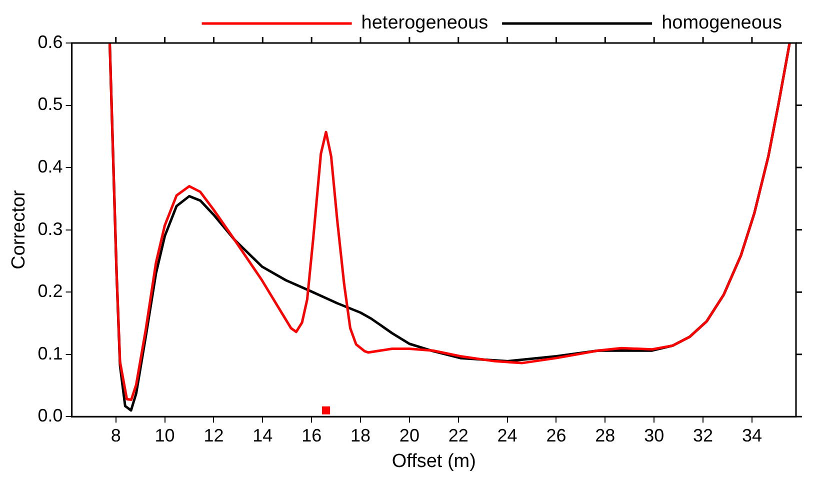  Describe the element at coordinates (50, 104) in the screenshot. I see `y-tick-label: 0.5` at that location.